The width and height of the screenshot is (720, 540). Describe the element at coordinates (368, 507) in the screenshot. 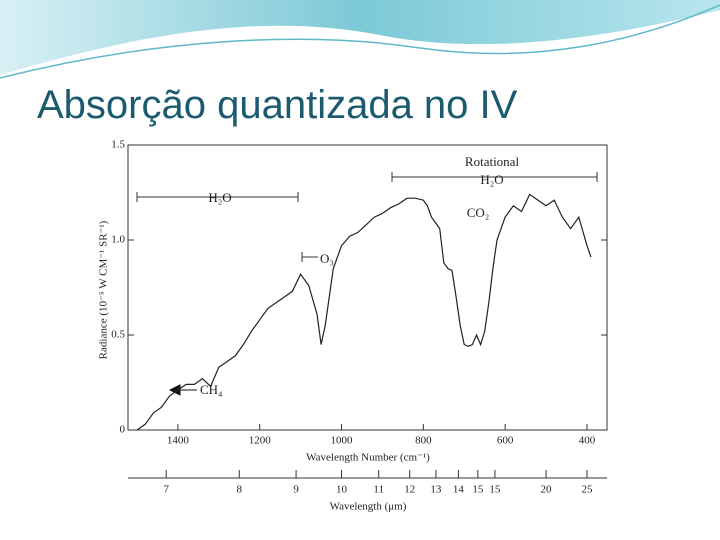

I see `x2-axis-label: Wavelength (μm)` at that location.